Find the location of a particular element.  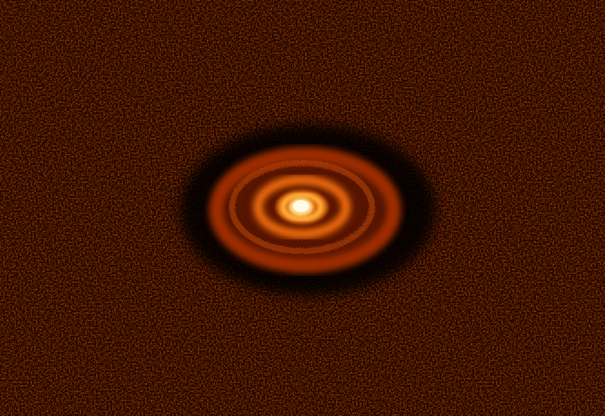

mid-ring is located at coordinates (302, 207).